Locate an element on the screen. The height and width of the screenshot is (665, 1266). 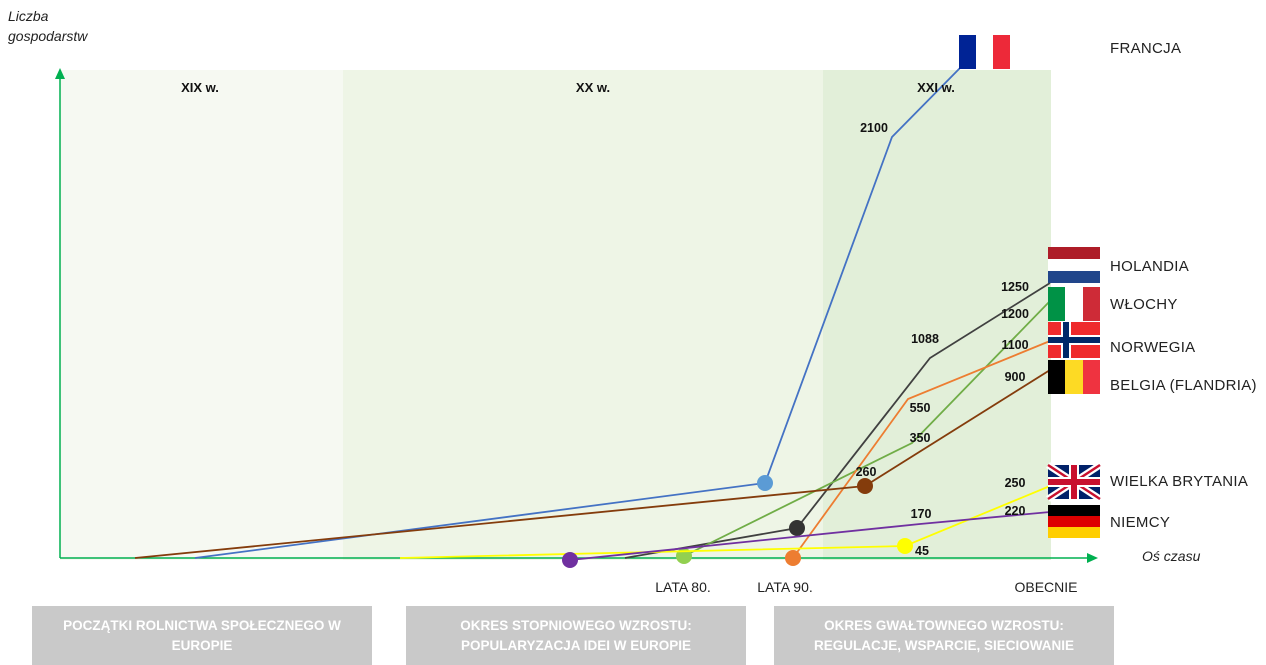
legend-label-belgia: BELGIA (FLANDRIA) is located at coordinates (1183, 385).